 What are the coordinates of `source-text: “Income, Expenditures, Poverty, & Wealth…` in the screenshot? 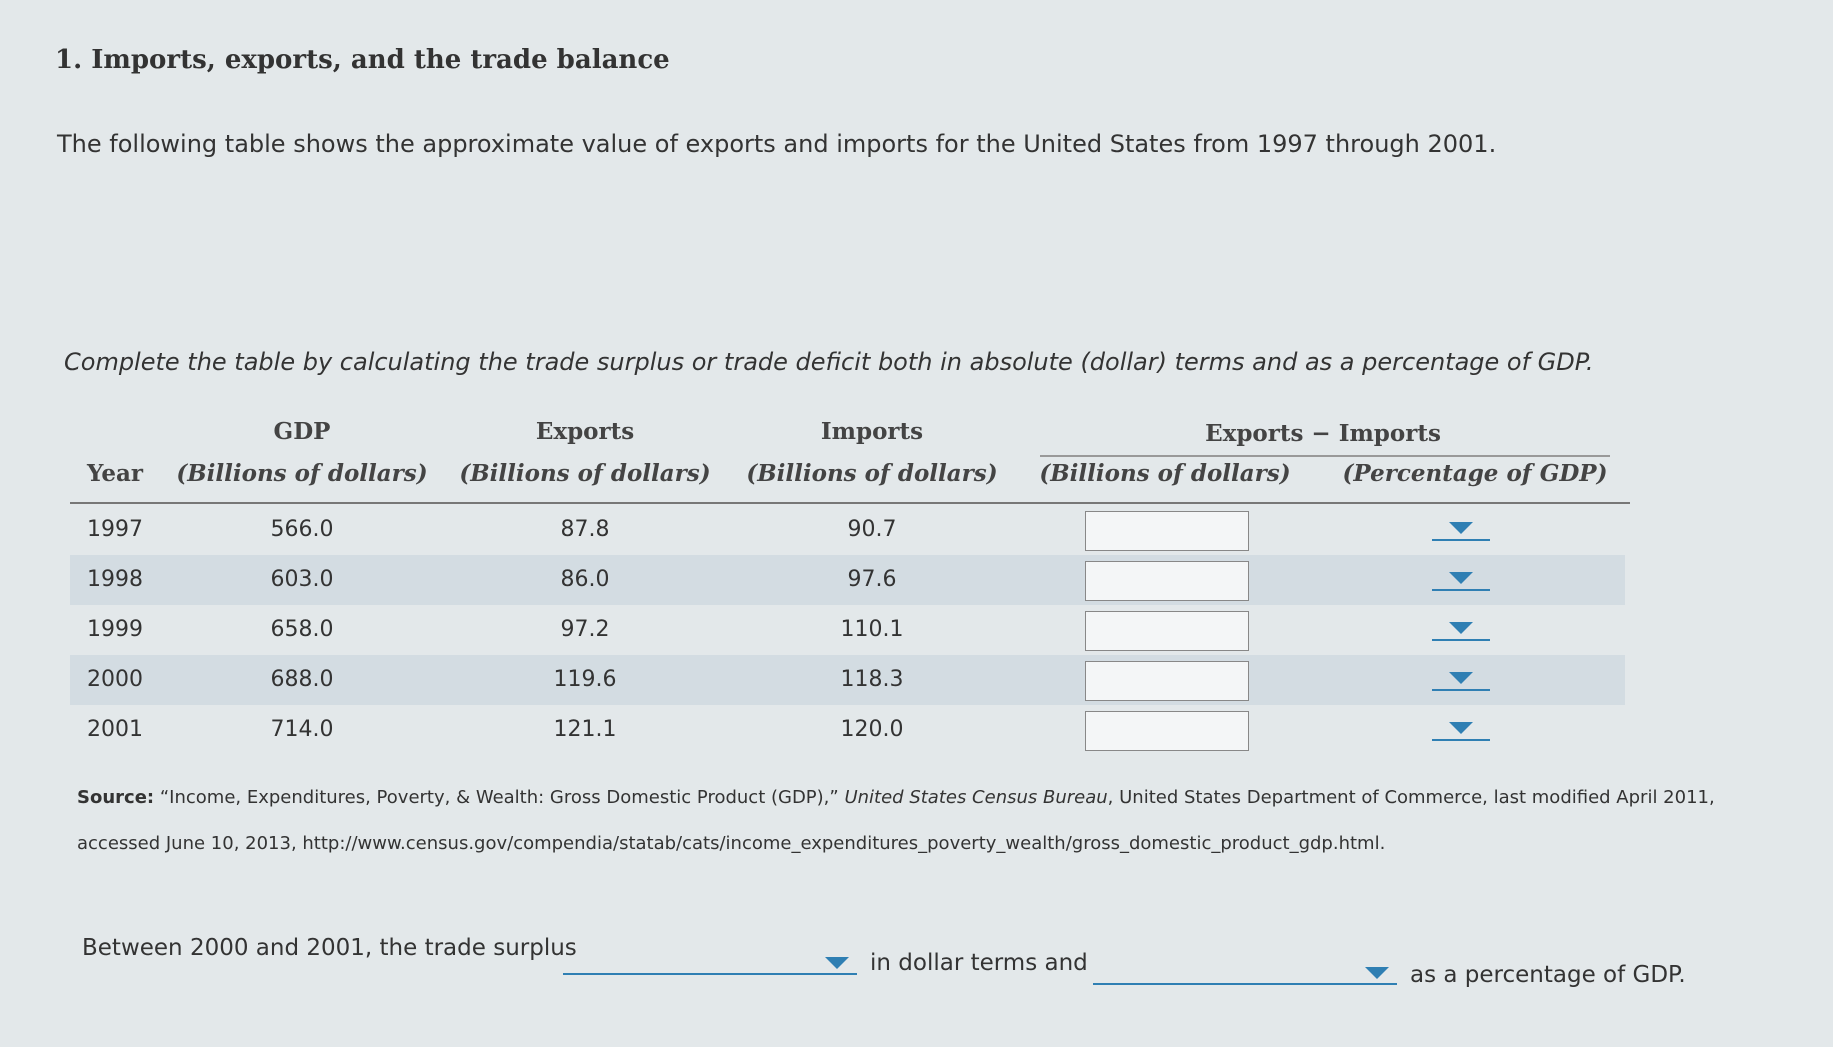 It's located at (499, 797).